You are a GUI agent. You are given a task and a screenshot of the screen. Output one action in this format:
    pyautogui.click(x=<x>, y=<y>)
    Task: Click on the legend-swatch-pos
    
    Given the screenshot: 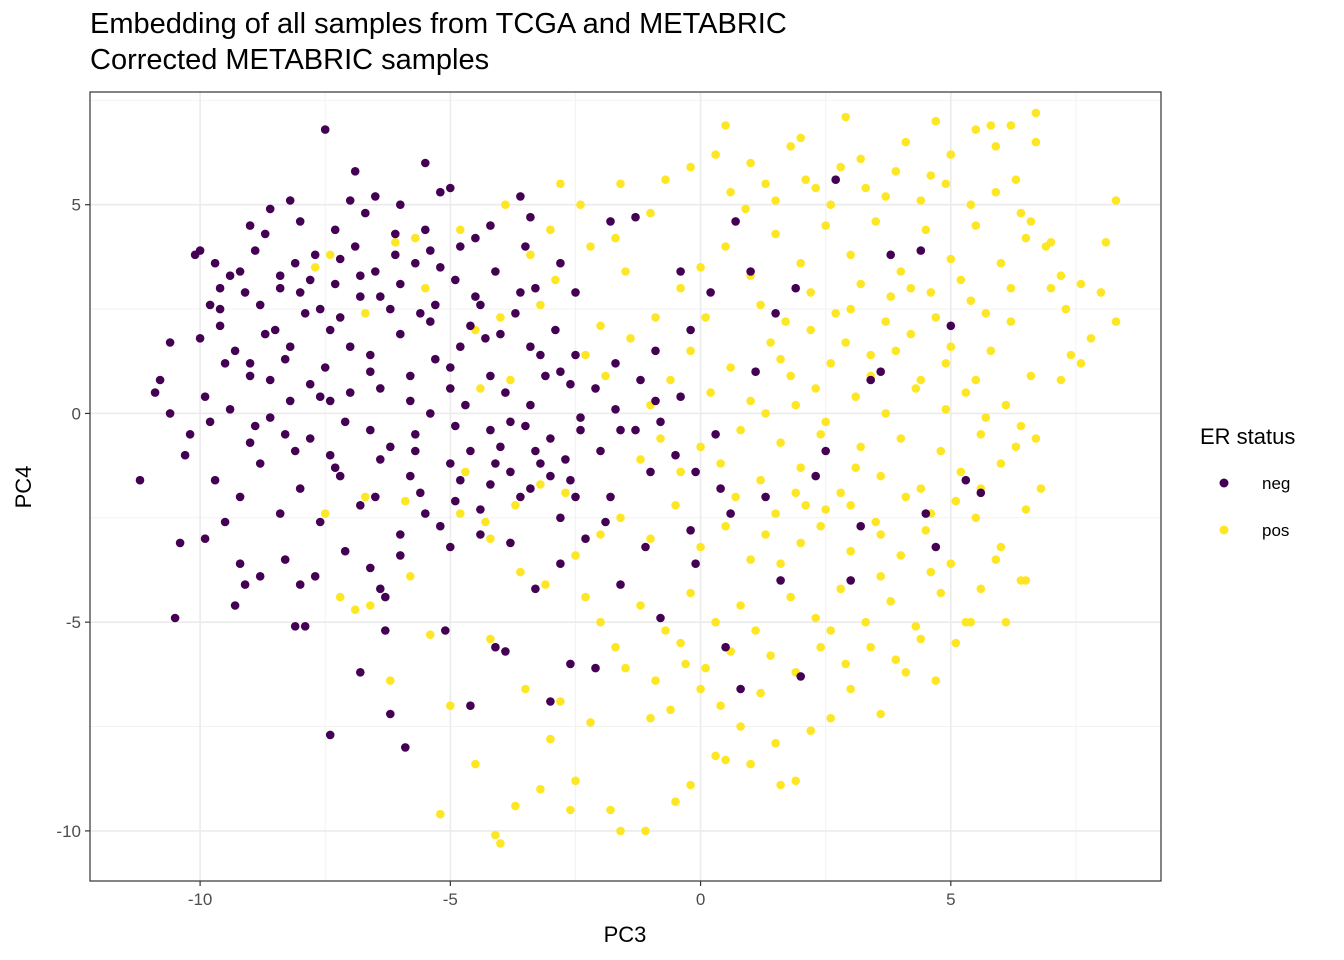 What is the action you would take?
    pyautogui.click(x=1224, y=530)
    